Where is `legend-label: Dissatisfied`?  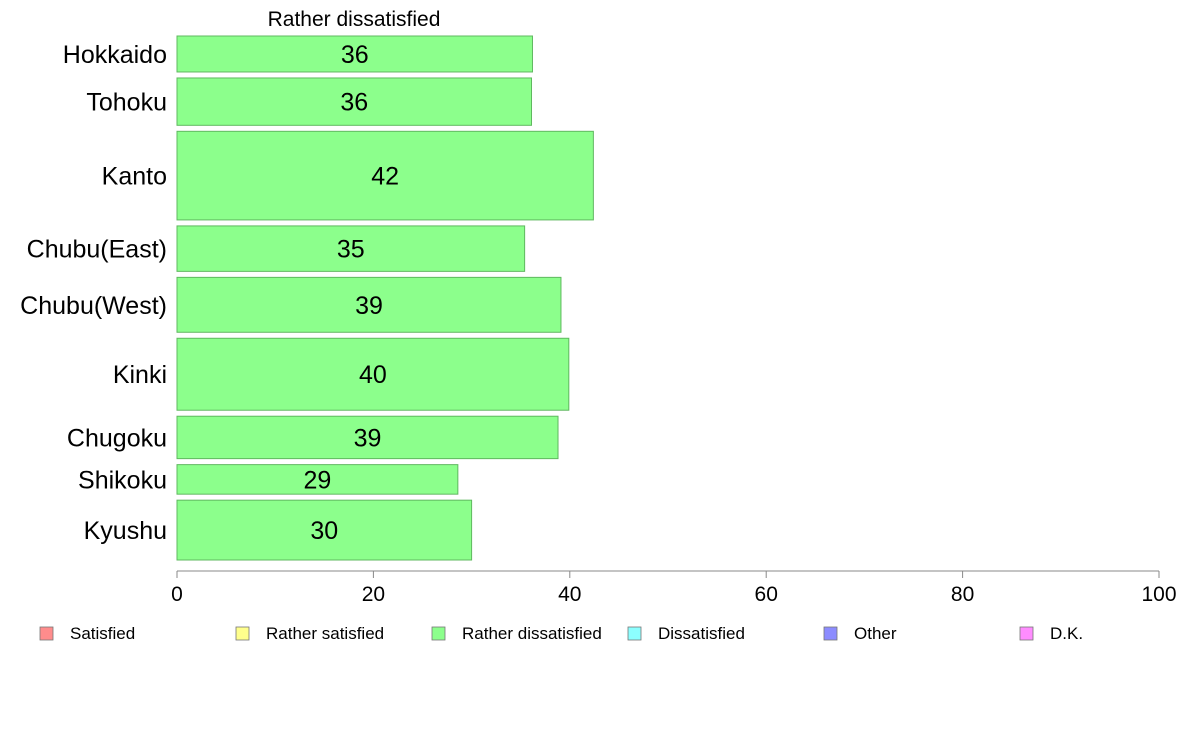 legend-label: Dissatisfied is located at coordinates (701, 633).